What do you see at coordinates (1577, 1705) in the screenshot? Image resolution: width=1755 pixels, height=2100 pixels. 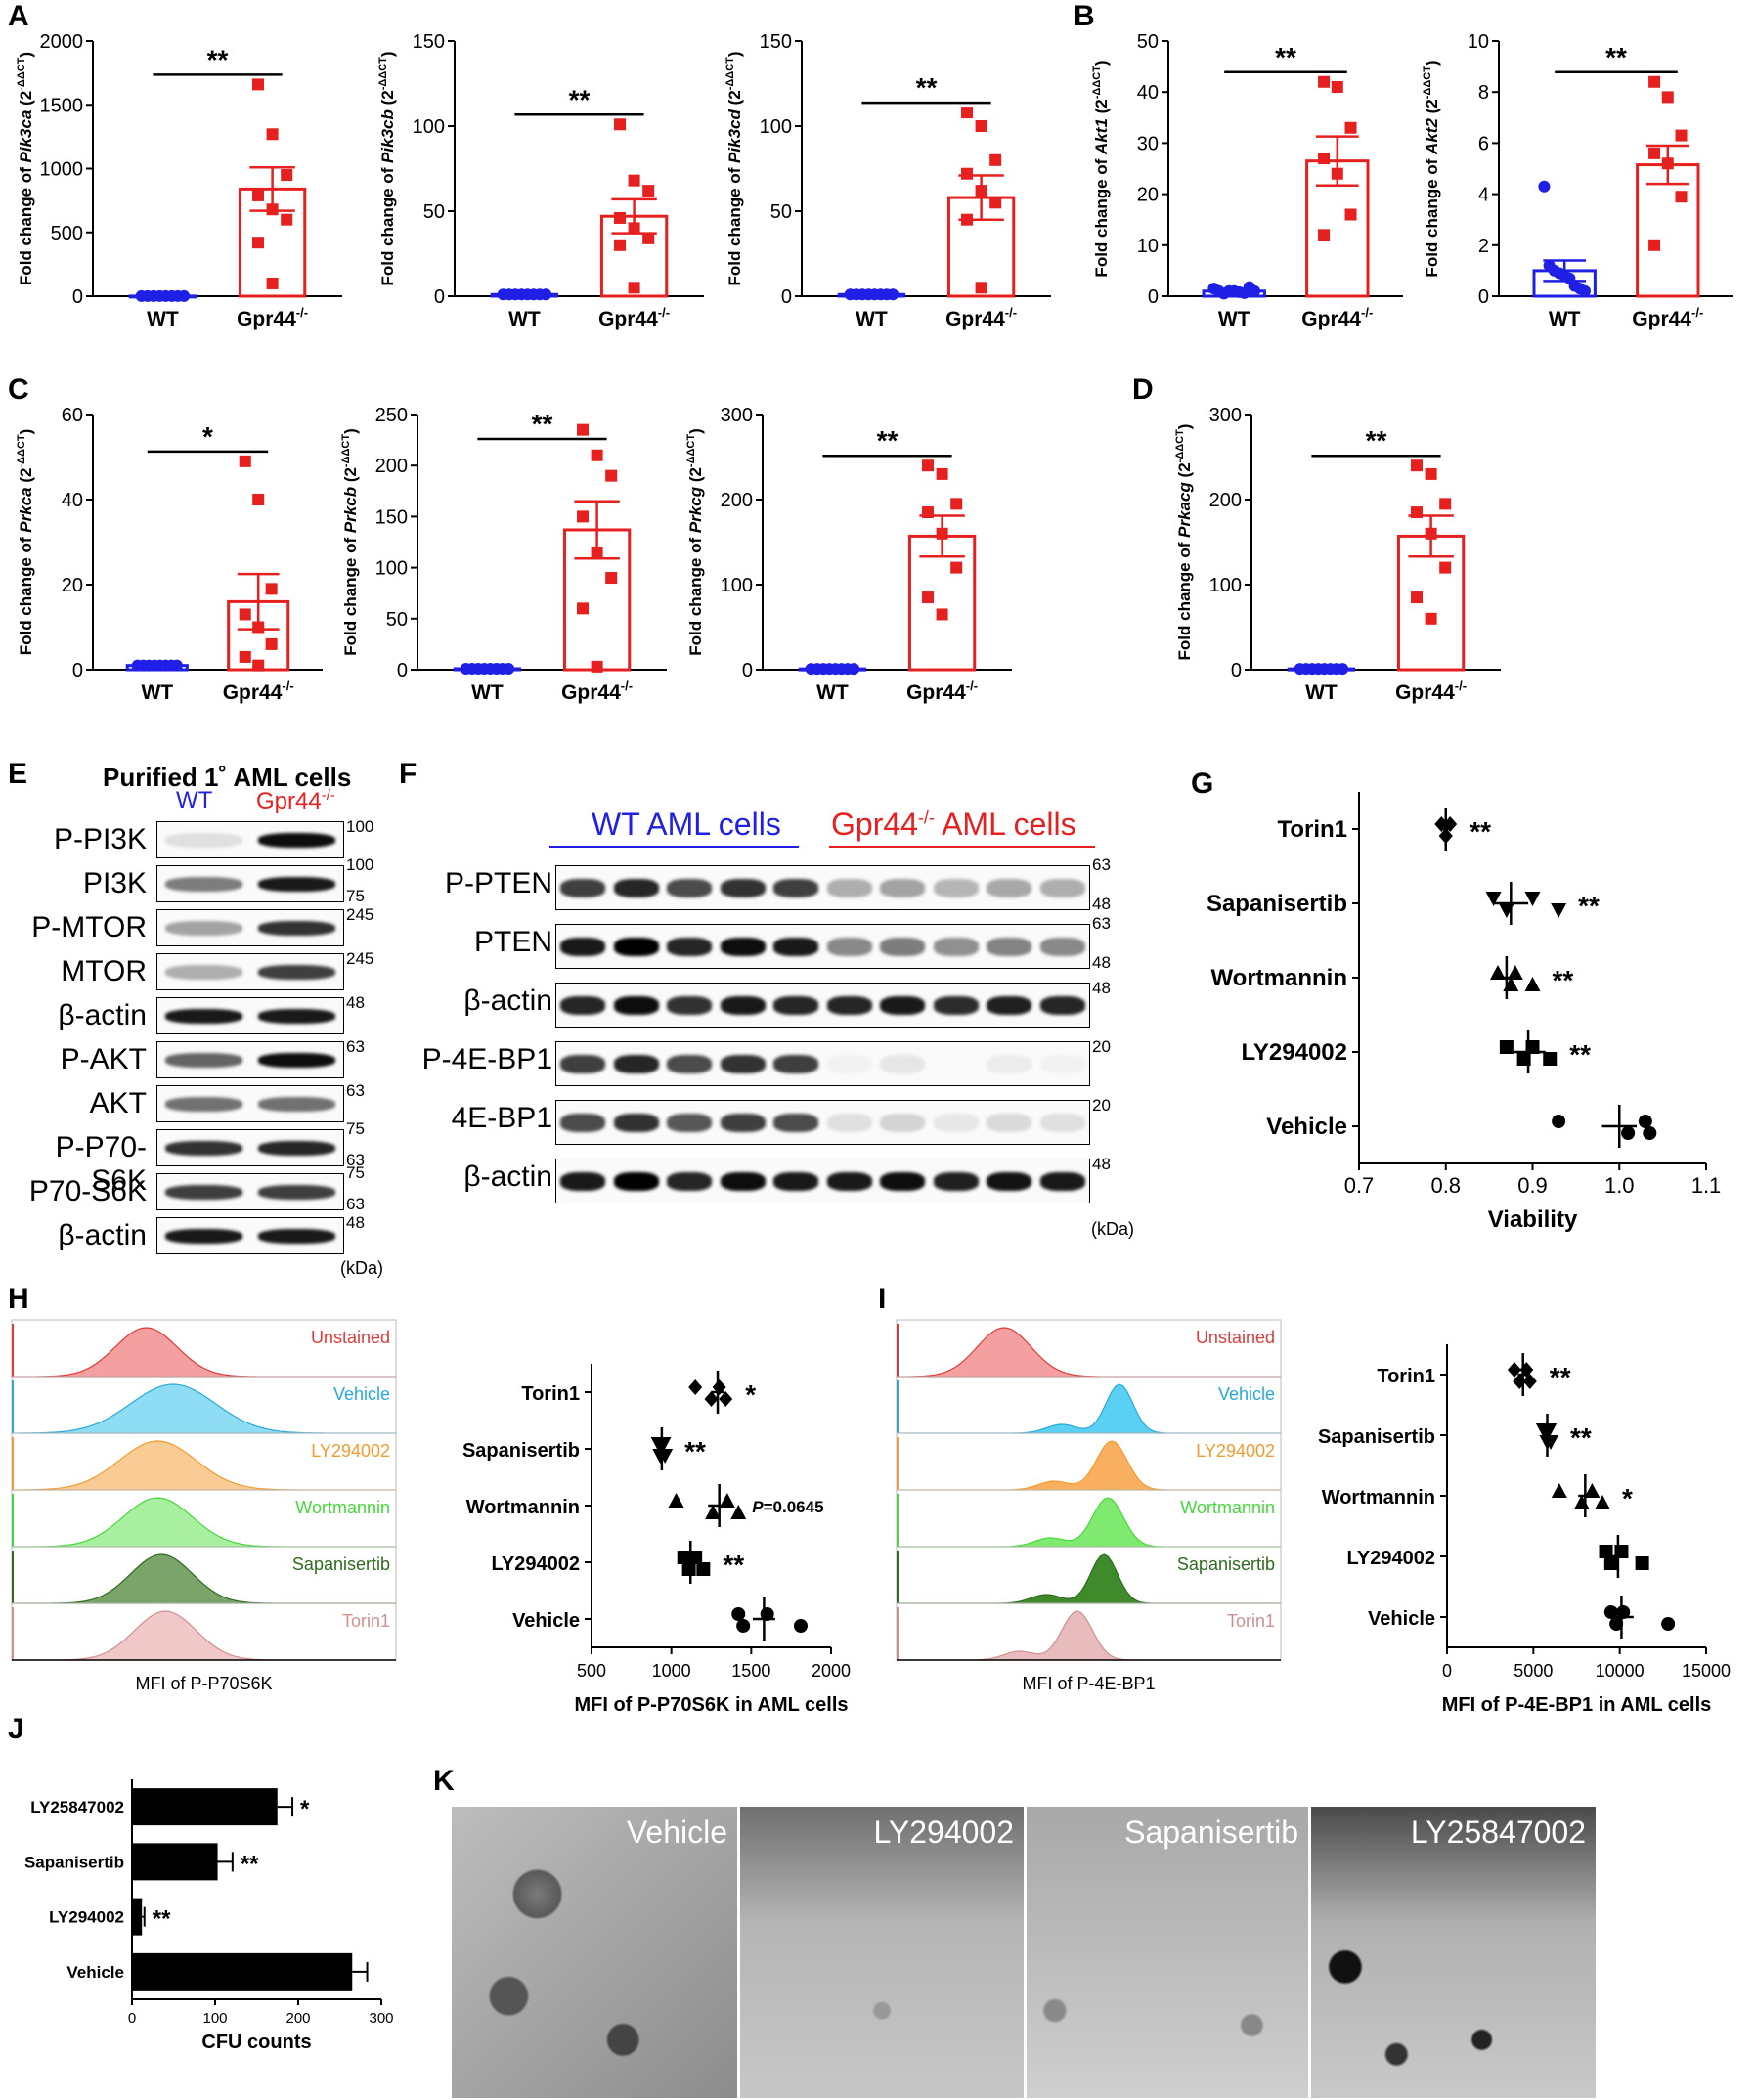 I see `x-axis-label: MFI of P-4E-BP1 in AML cells` at bounding box center [1577, 1705].